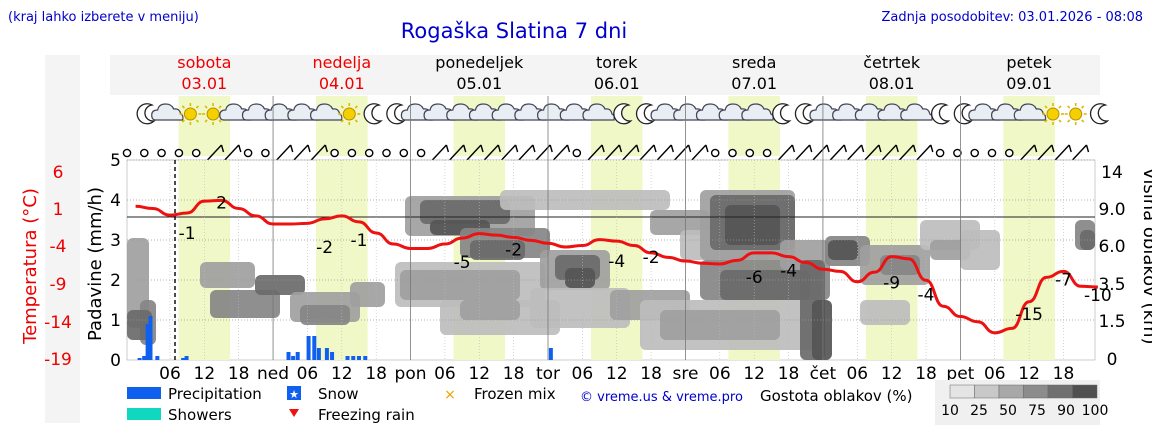 The height and width of the screenshot is (443, 1152). What do you see at coordinates (754, 278) in the screenshot?
I see `temp-label: -6` at bounding box center [754, 278].